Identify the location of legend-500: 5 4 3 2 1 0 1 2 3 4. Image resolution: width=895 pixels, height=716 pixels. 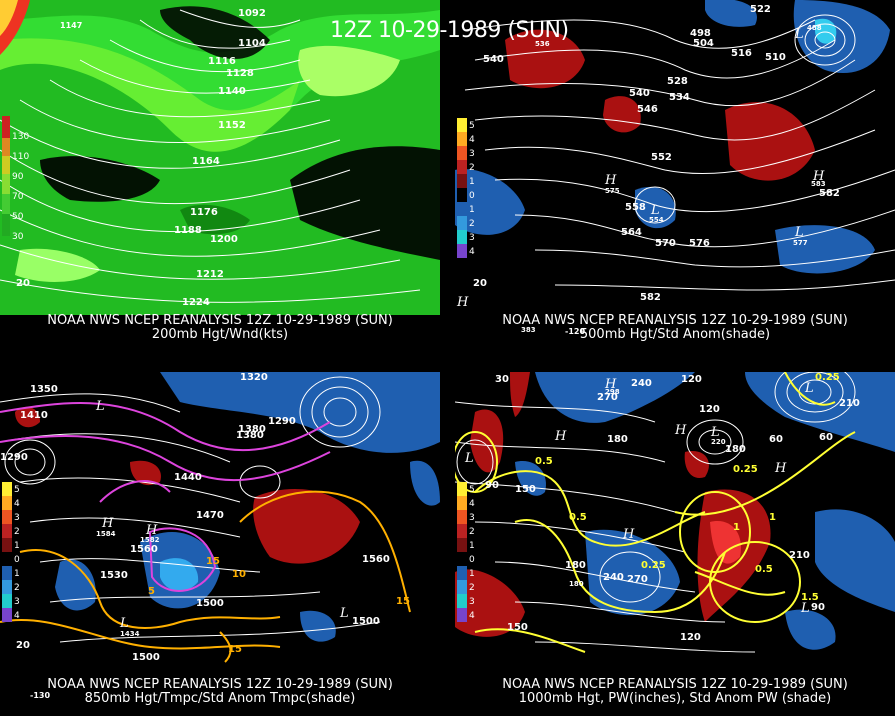
(466, 188).